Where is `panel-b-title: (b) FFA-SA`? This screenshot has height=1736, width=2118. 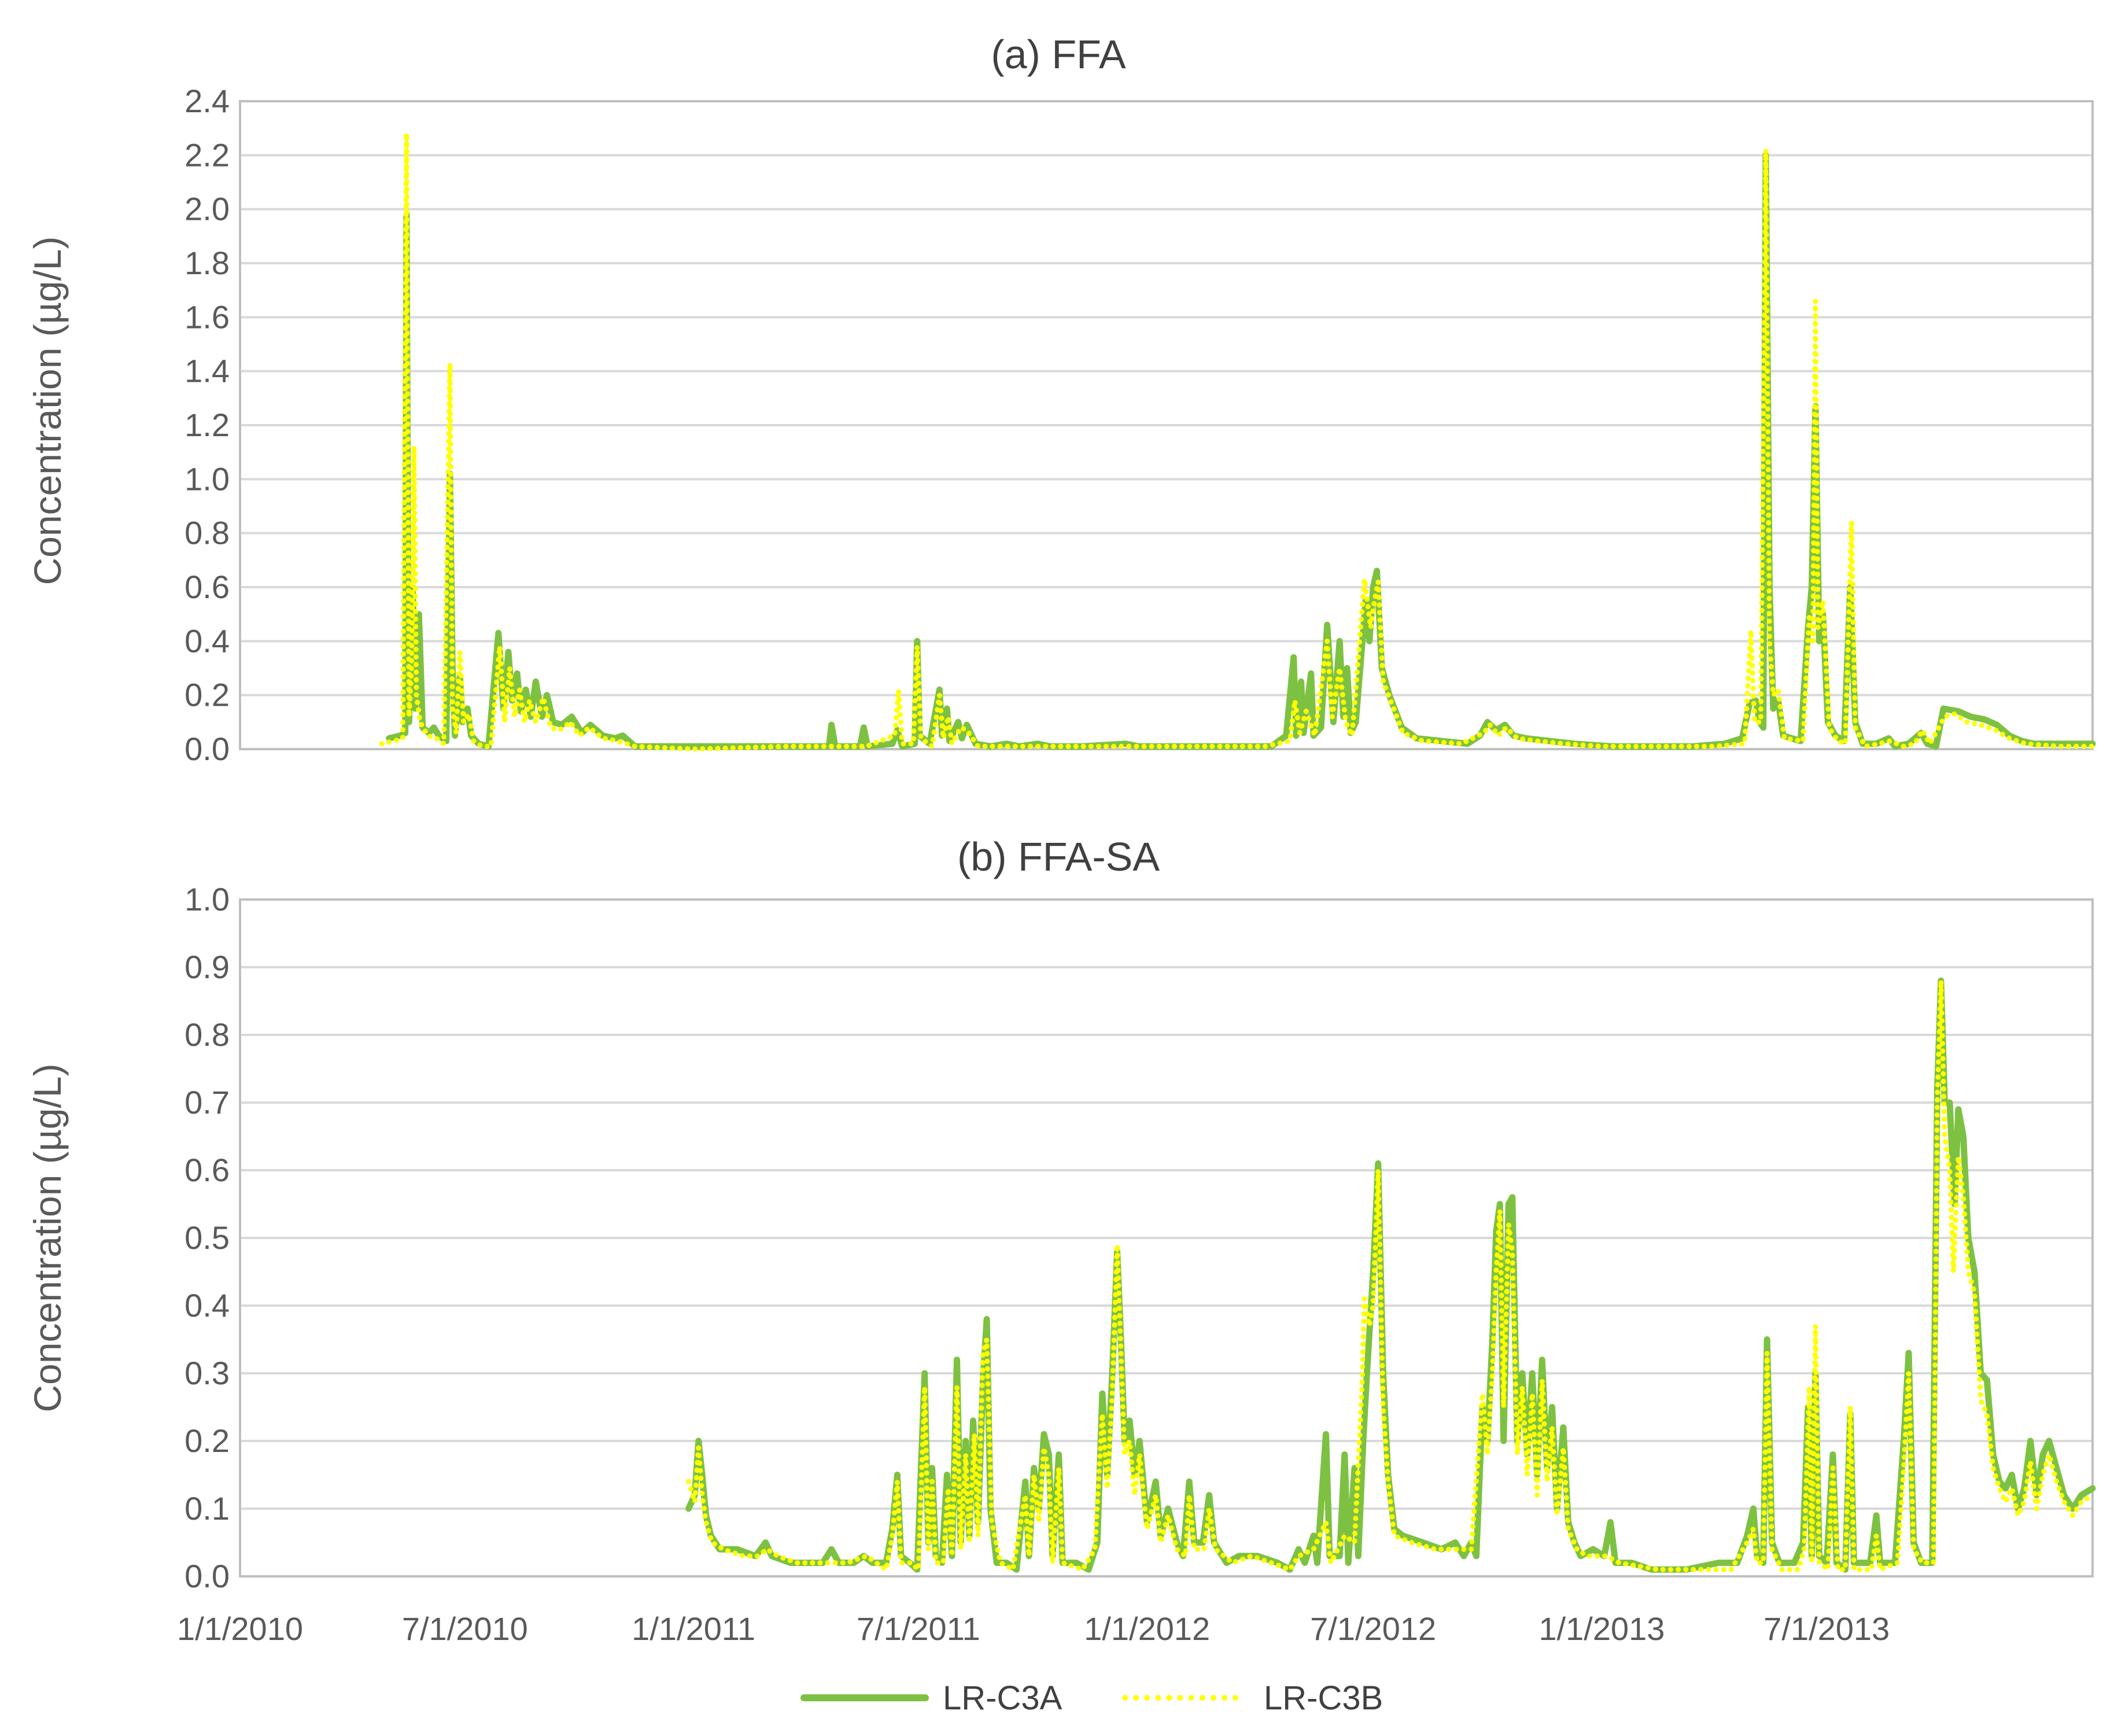
panel-b-title: (b) FFA-SA is located at coordinates (1058, 856).